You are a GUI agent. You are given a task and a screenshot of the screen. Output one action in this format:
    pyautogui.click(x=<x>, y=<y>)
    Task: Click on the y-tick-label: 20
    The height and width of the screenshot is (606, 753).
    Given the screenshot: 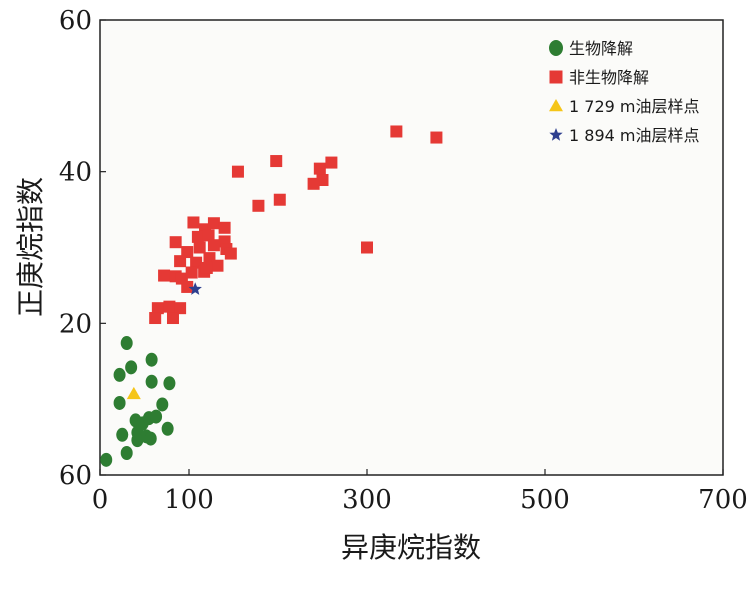 What is the action you would take?
    pyautogui.click(x=75, y=324)
    